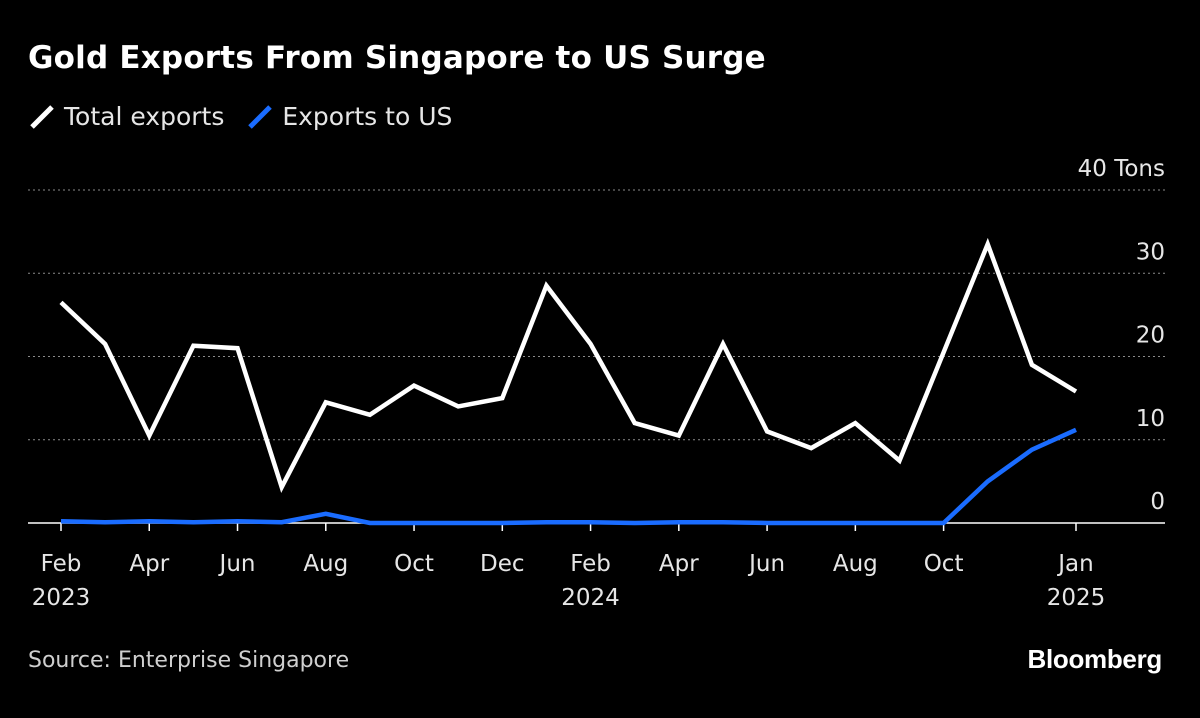  What do you see at coordinates (590, 564) in the screenshot?
I see `x-tick-label-2024-02: Feb` at bounding box center [590, 564].